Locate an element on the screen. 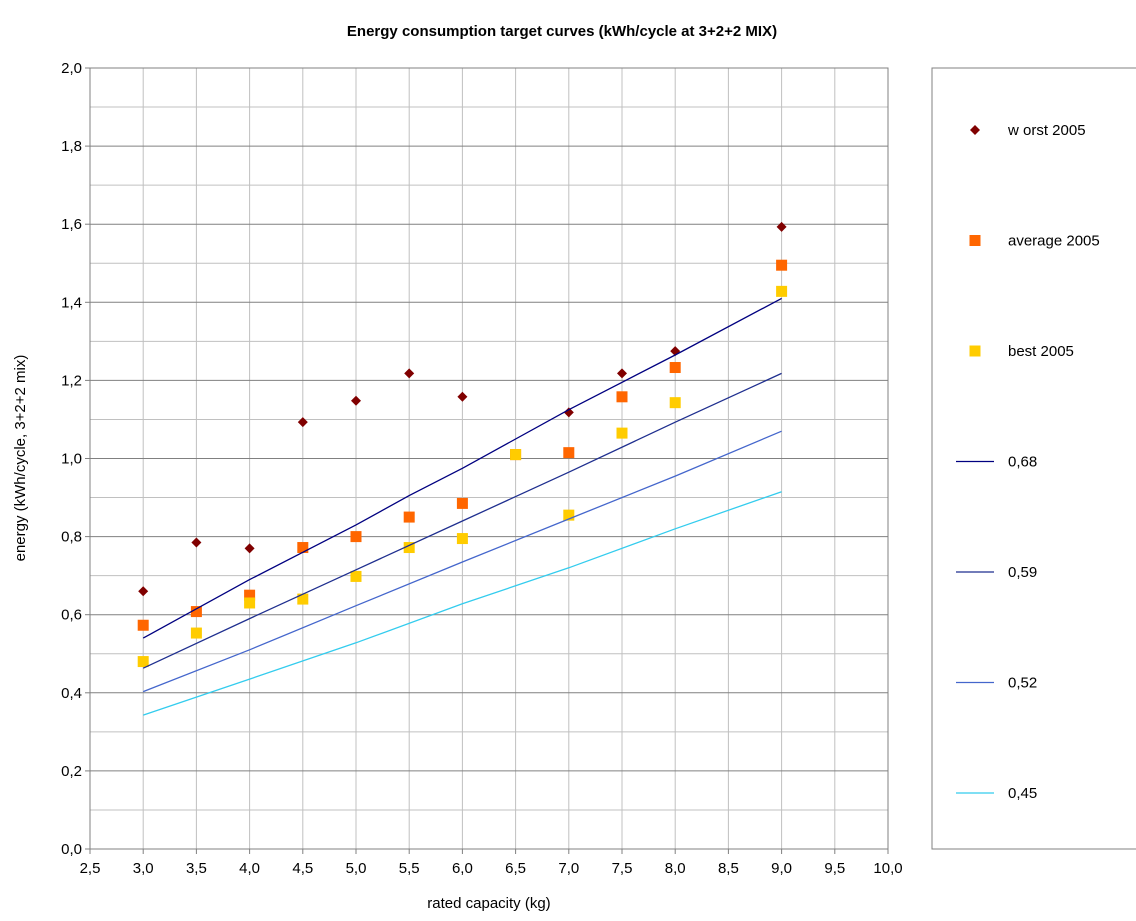  legend-swatch-diamond is located at coordinates (975, 130).